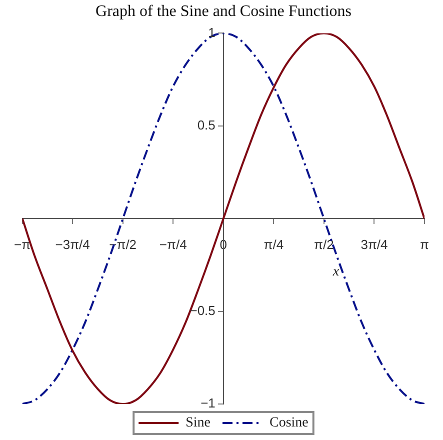 This screenshot has width=443, height=440. I want to click on legend-label: Cosine, so click(289, 423).